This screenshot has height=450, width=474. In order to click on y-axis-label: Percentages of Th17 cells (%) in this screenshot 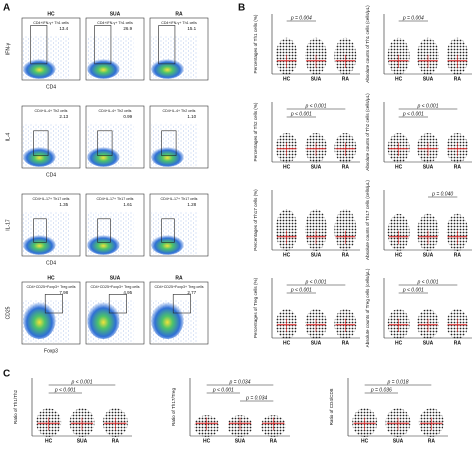, I will do `click(255, 220)`.